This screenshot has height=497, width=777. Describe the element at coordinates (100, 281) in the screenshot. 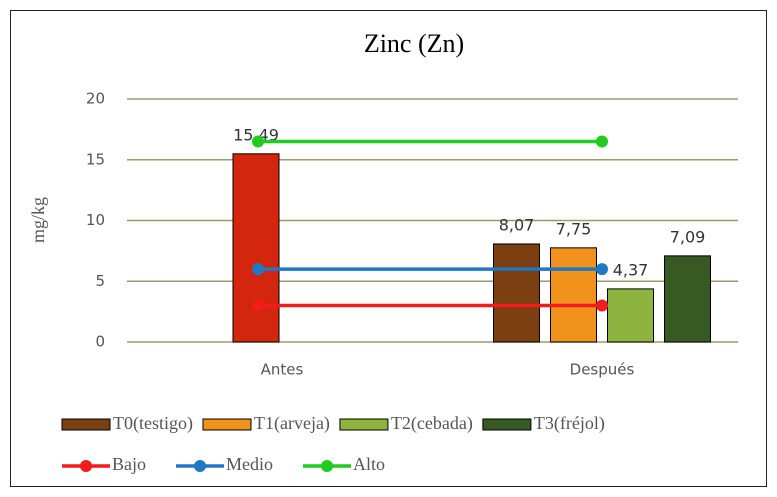

I see `y-tick-label: 5` at that location.